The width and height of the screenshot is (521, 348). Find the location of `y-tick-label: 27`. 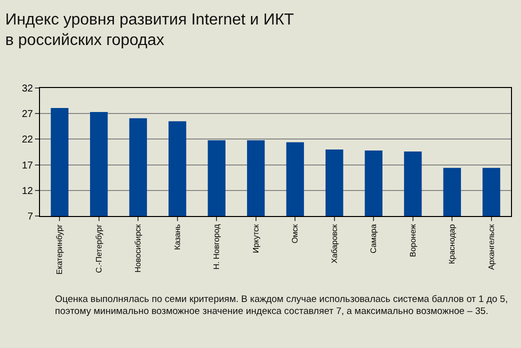

y-tick-label: 27 is located at coordinates (28, 114).